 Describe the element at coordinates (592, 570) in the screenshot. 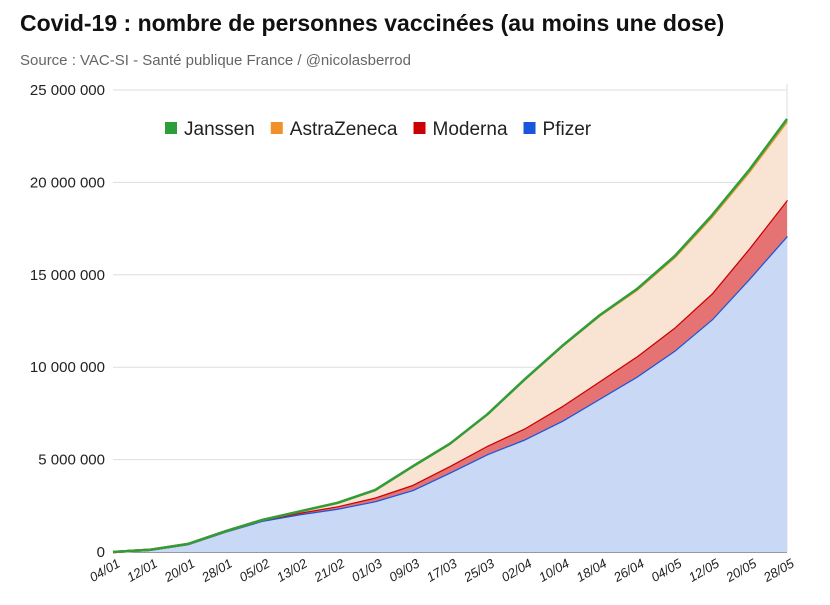

I see `x-tick-label: 18/04` at that location.